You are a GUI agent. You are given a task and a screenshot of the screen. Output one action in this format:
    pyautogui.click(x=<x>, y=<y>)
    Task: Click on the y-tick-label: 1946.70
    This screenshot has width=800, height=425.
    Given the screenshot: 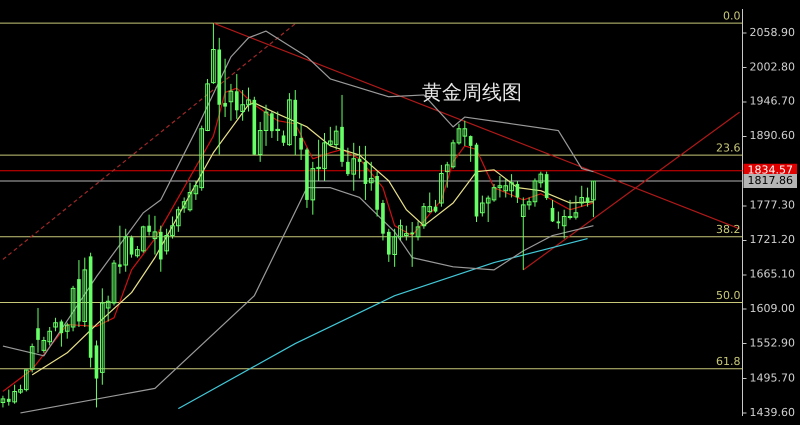 What is the action you would take?
    pyautogui.click(x=773, y=101)
    